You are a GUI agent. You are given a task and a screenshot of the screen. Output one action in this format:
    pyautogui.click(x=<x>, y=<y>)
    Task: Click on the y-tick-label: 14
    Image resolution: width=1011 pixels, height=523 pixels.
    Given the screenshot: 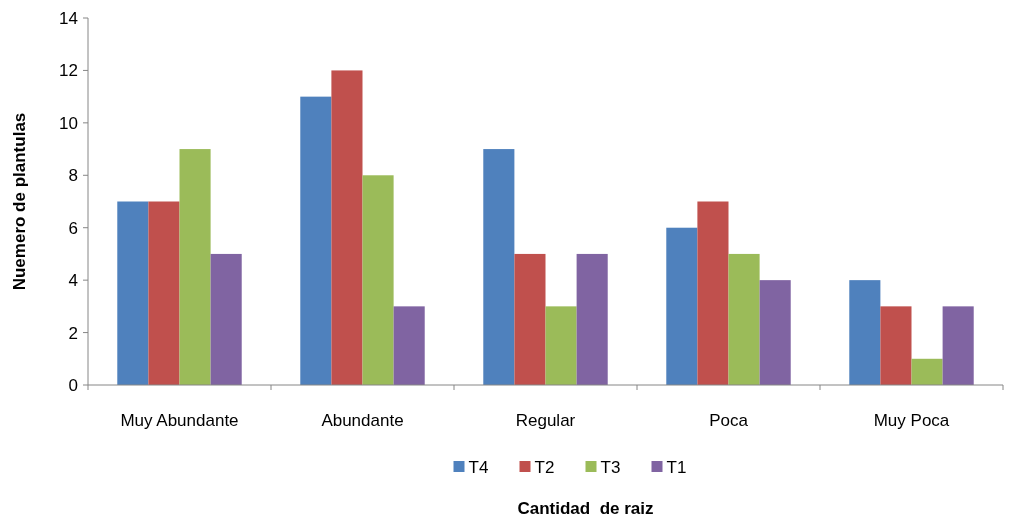 What is the action you would take?
    pyautogui.click(x=68, y=18)
    